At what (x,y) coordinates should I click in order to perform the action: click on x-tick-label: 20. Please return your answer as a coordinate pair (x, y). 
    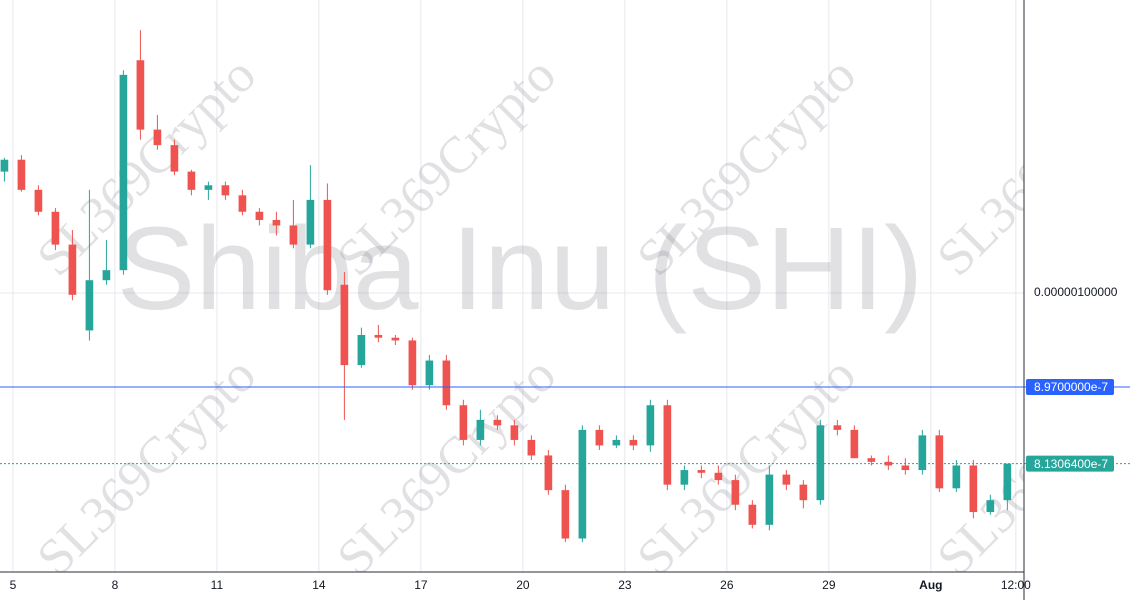
    Looking at the image, I should click on (523, 585).